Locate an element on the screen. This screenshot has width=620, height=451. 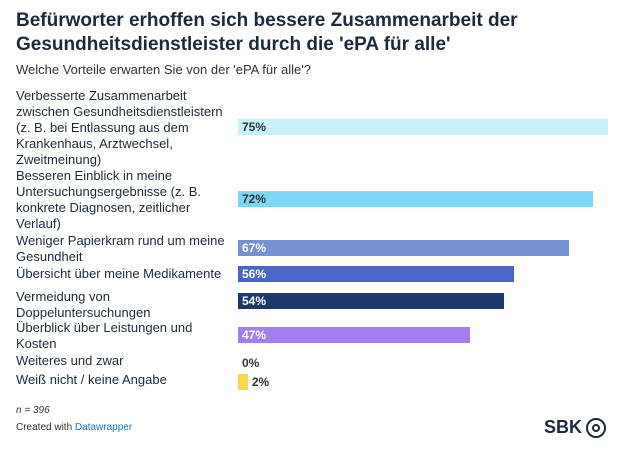
category-label: Übersicht über meine Medikamente is located at coordinates (119, 273).